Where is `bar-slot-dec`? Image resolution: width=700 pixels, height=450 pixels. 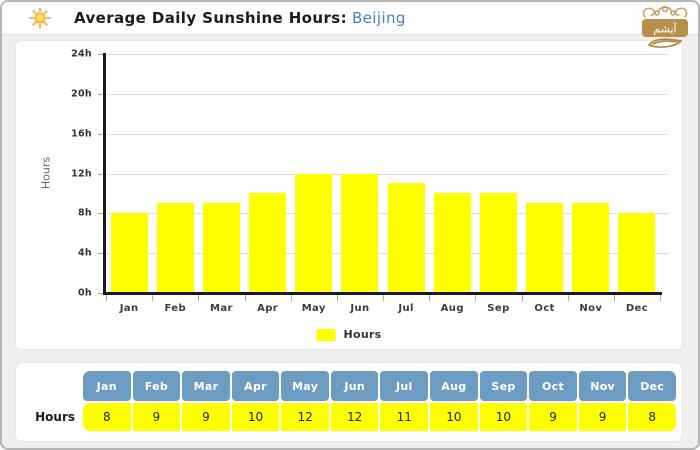 bar-slot-dec is located at coordinates (637, 173).